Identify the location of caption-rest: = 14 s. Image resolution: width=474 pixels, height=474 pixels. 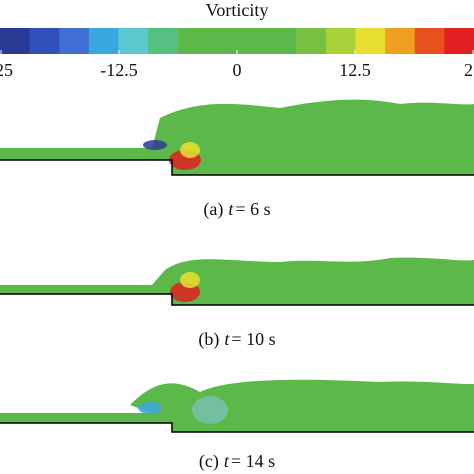
(253, 461).